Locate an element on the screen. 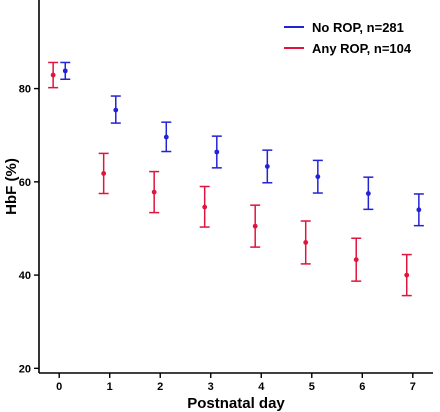 The height and width of the screenshot is (412, 440). x-tick-label: 4 is located at coordinates (261, 387).